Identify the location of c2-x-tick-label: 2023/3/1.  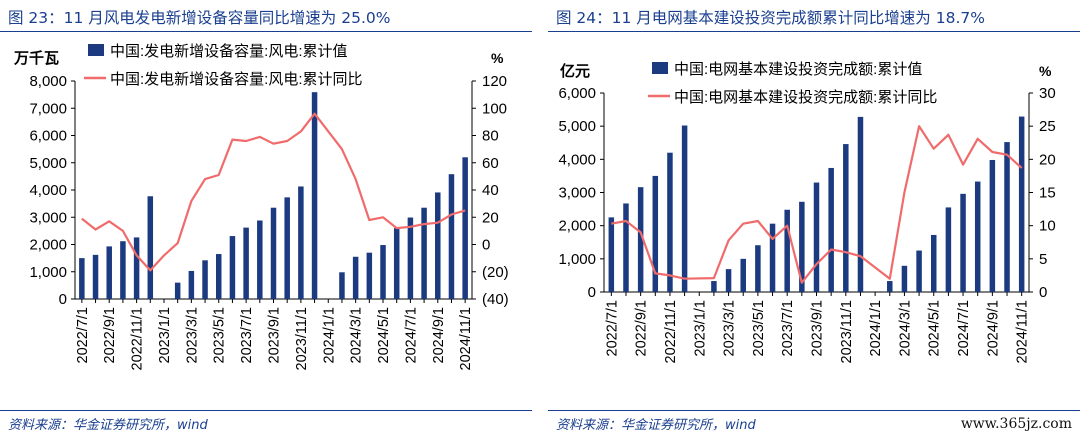
(730, 328).